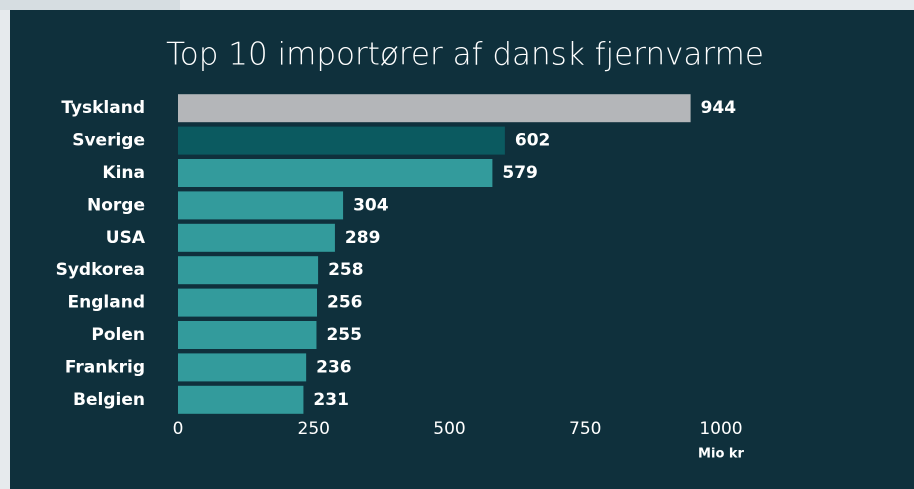 The image size is (914, 489). Describe the element at coordinates (719, 108) in the screenshot. I see `value-label: 944` at that location.